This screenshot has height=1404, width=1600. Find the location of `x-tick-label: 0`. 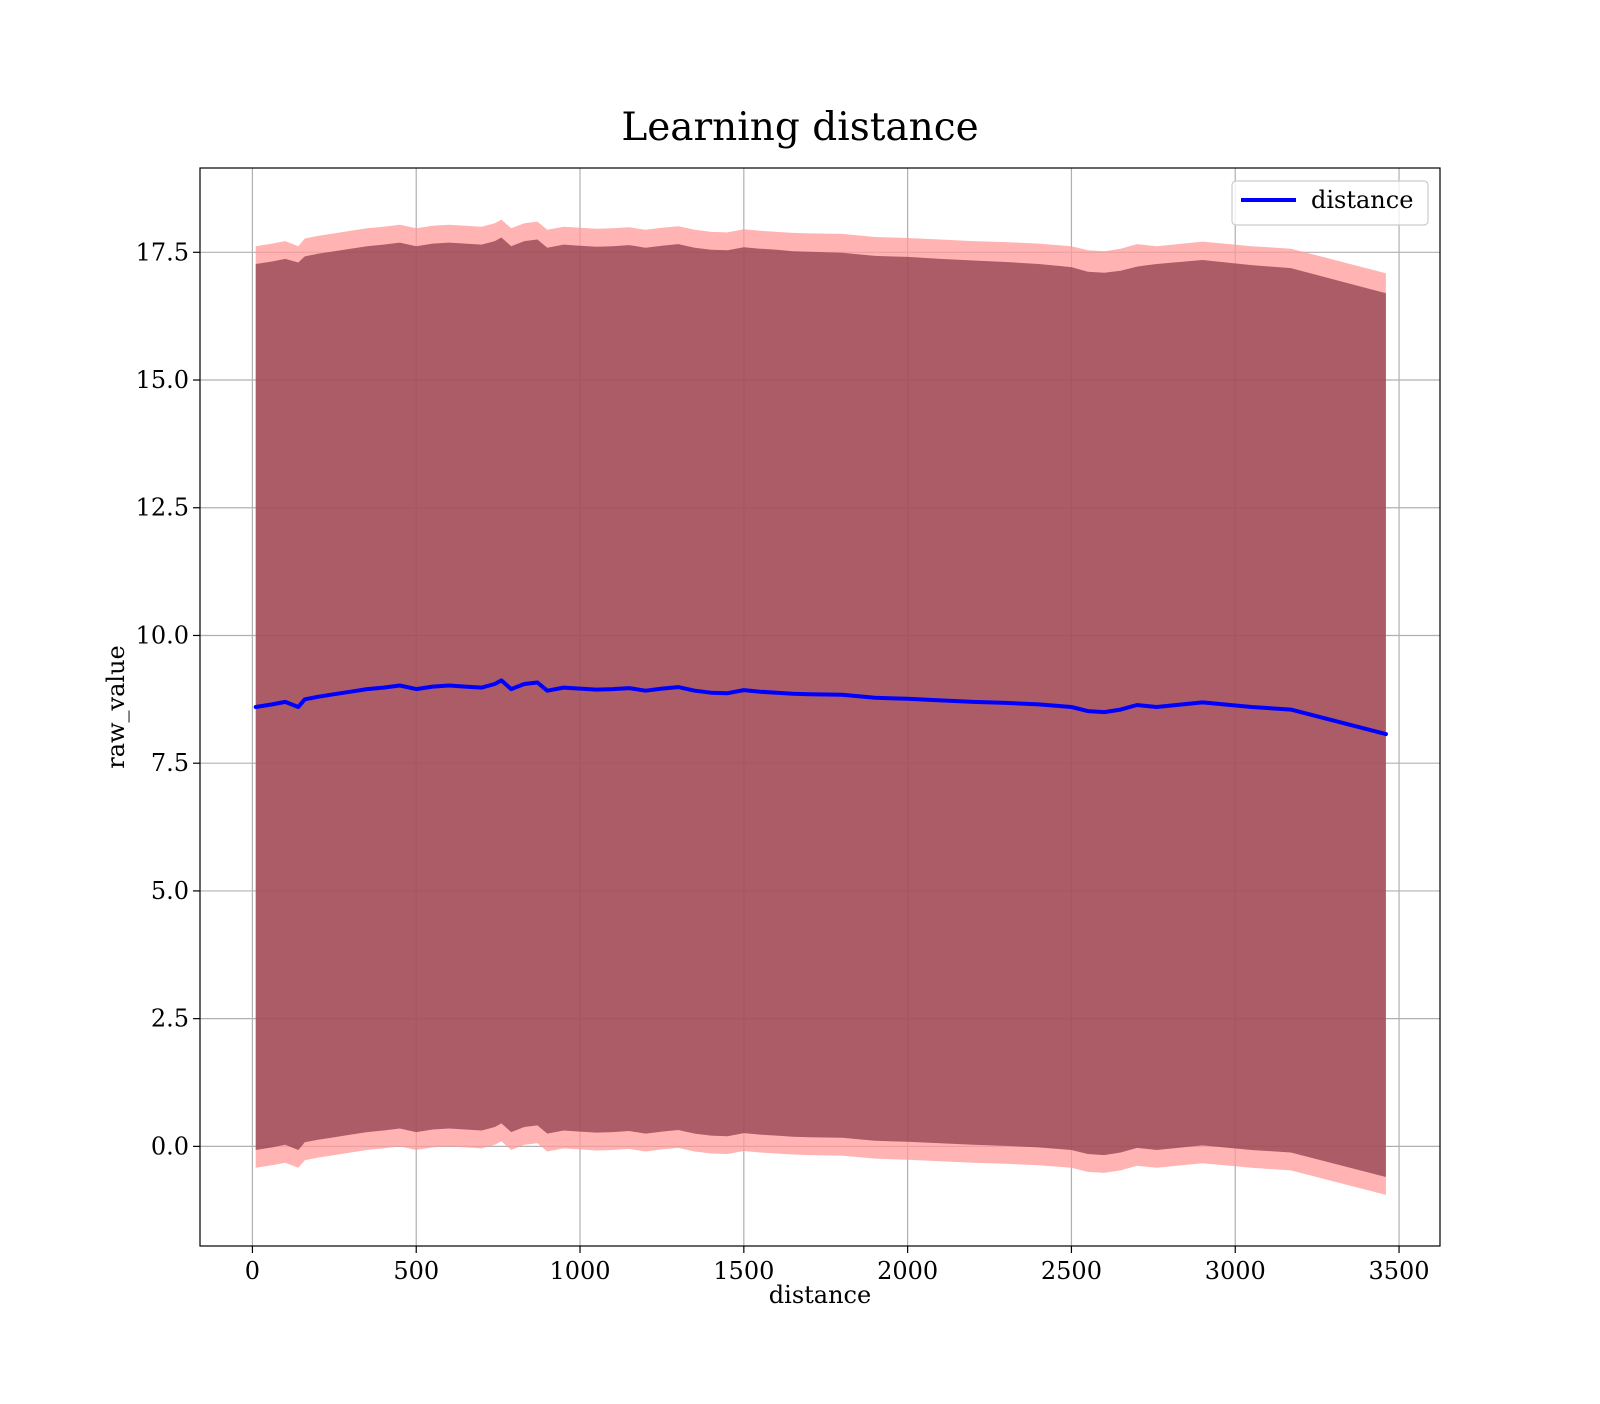

x-tick-label: 0 is located at coordinates (252, 1271).